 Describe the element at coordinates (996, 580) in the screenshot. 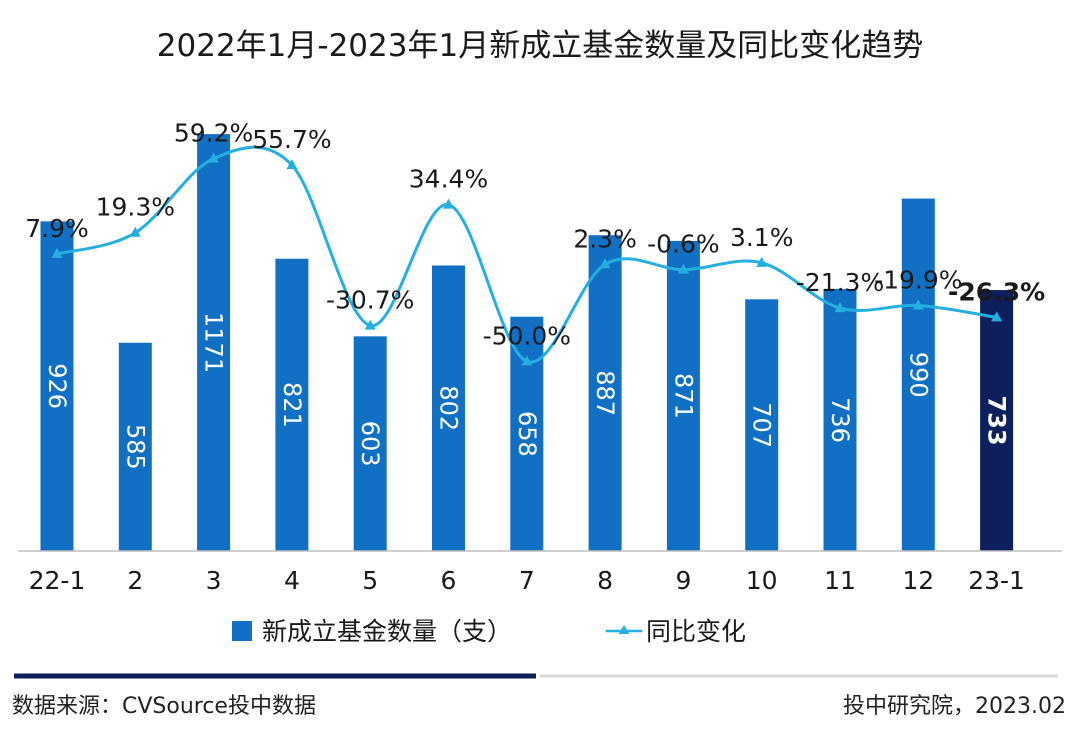

I see `x-tick-label: 23-1` at that location.